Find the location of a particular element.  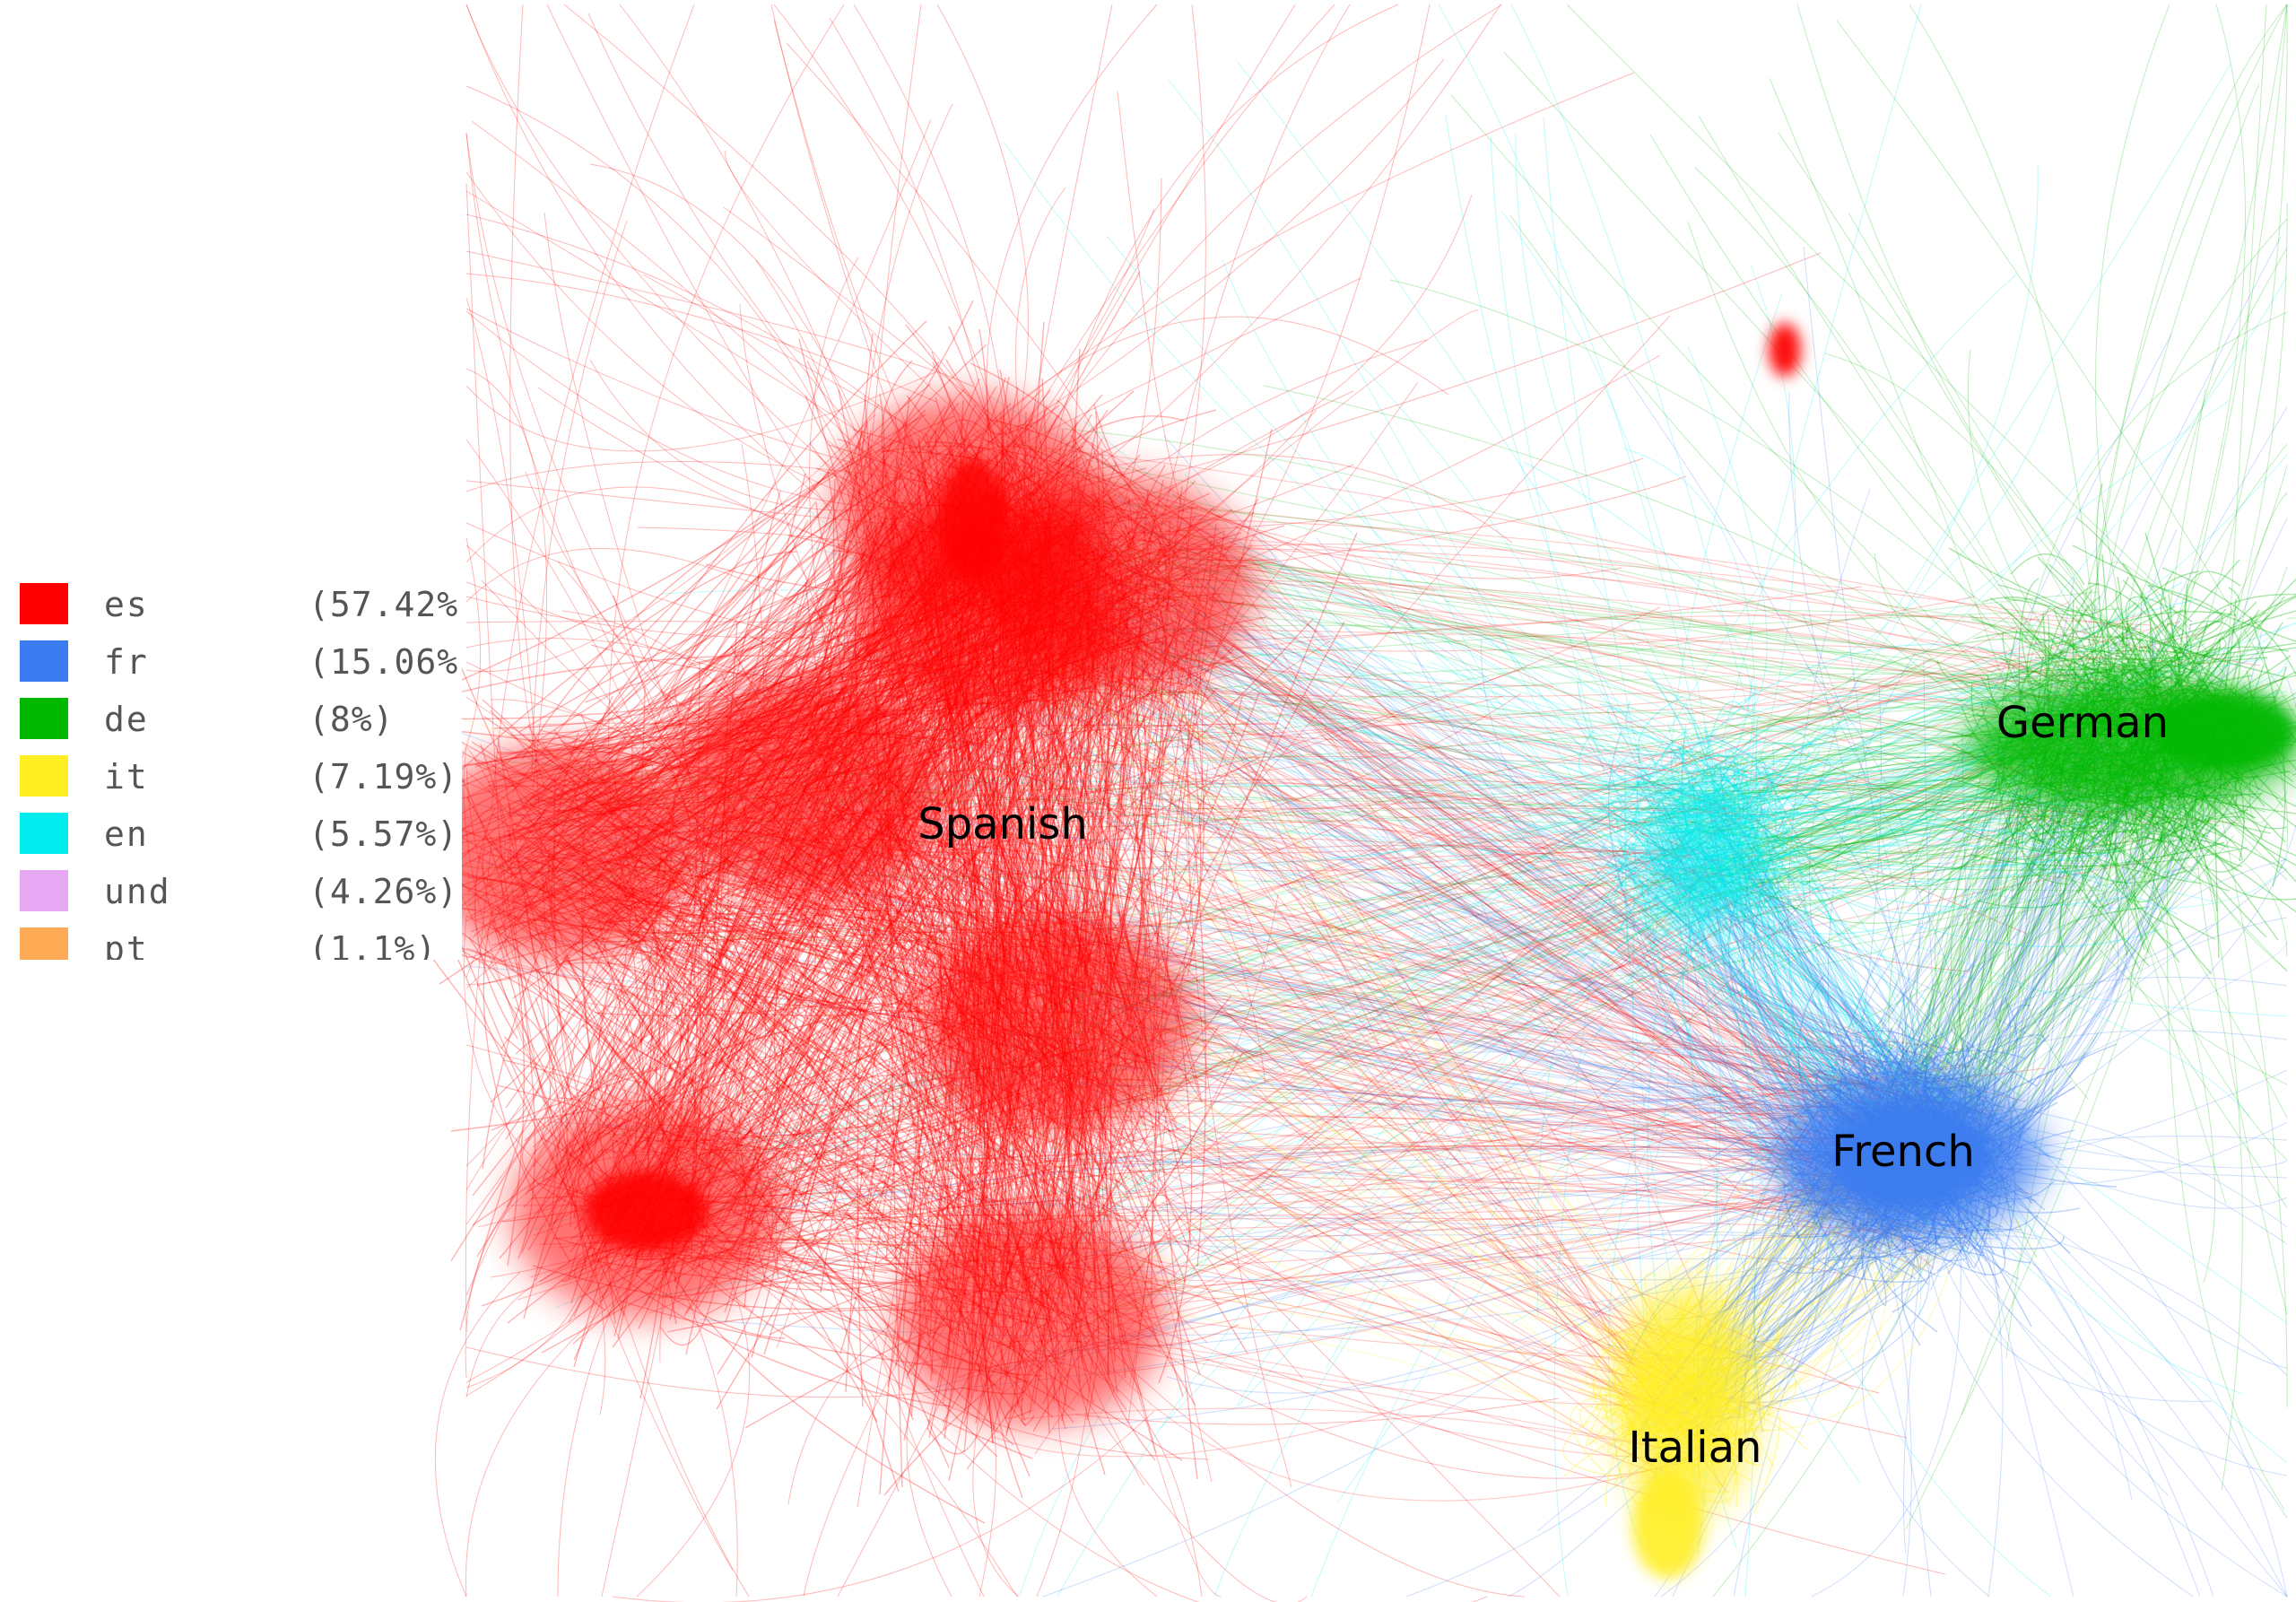

legend-swatch-de is located at coordinates (44, 719).